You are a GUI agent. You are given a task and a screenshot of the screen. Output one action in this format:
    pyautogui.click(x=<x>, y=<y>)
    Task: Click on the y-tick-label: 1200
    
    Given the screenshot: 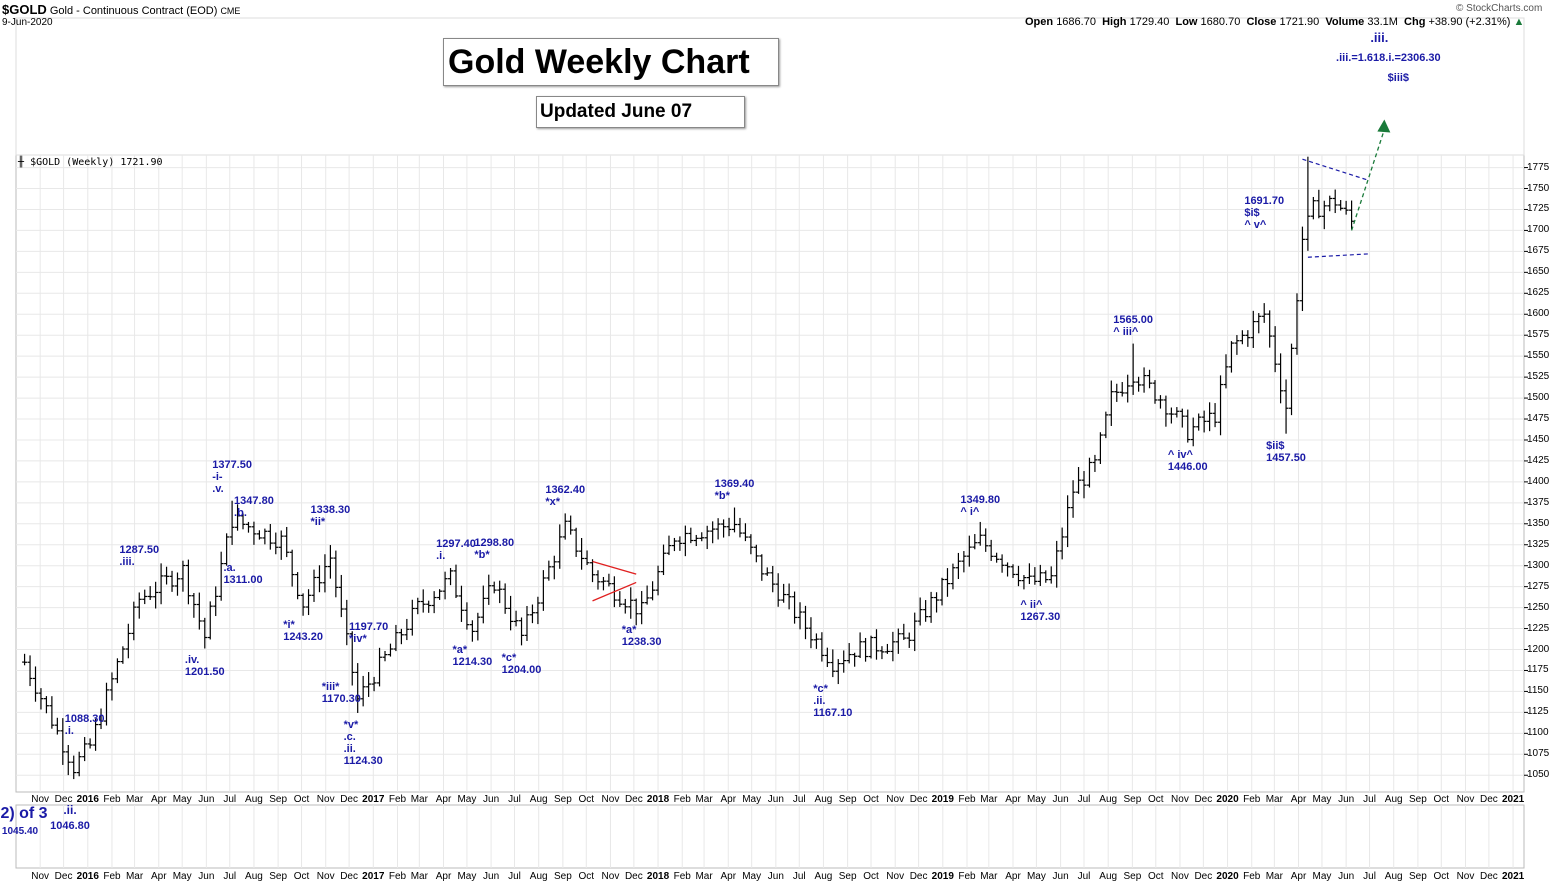 What is the action you would take?
    pyautogui.click(x=1538, y=649)
    